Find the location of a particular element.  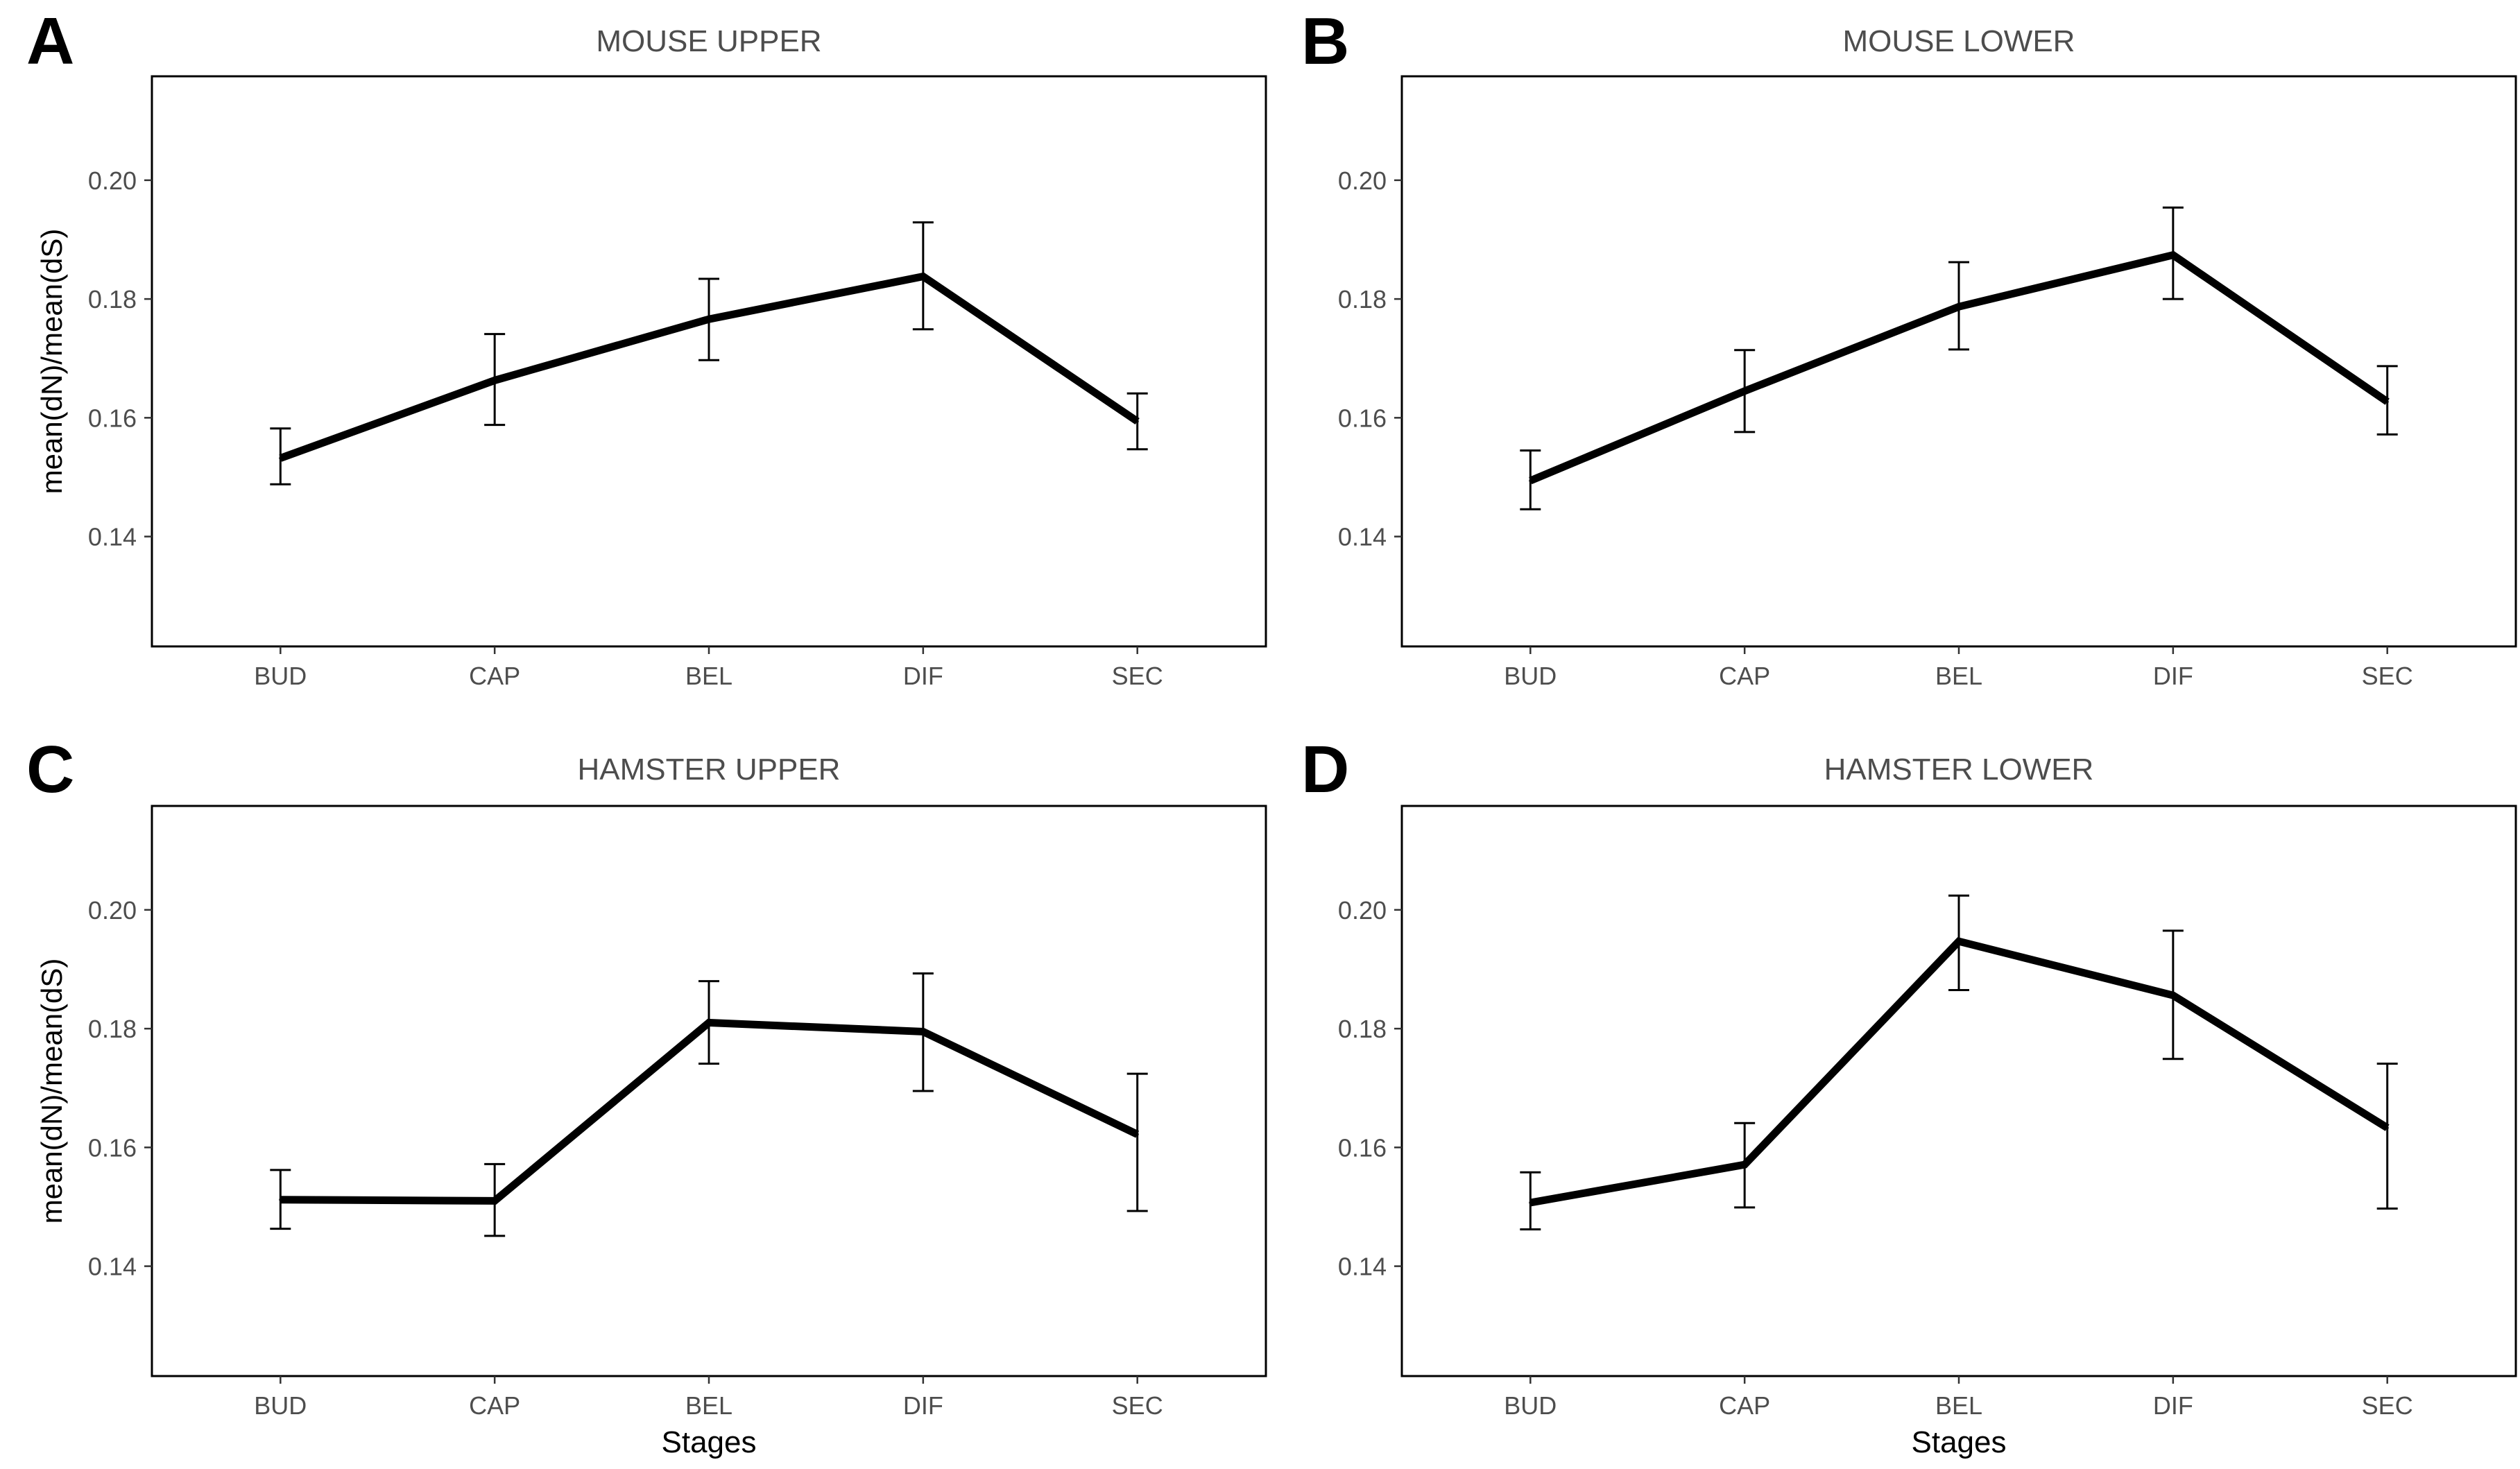

panel-title: MOUSE UPPER is located at coordinates (708, 41).